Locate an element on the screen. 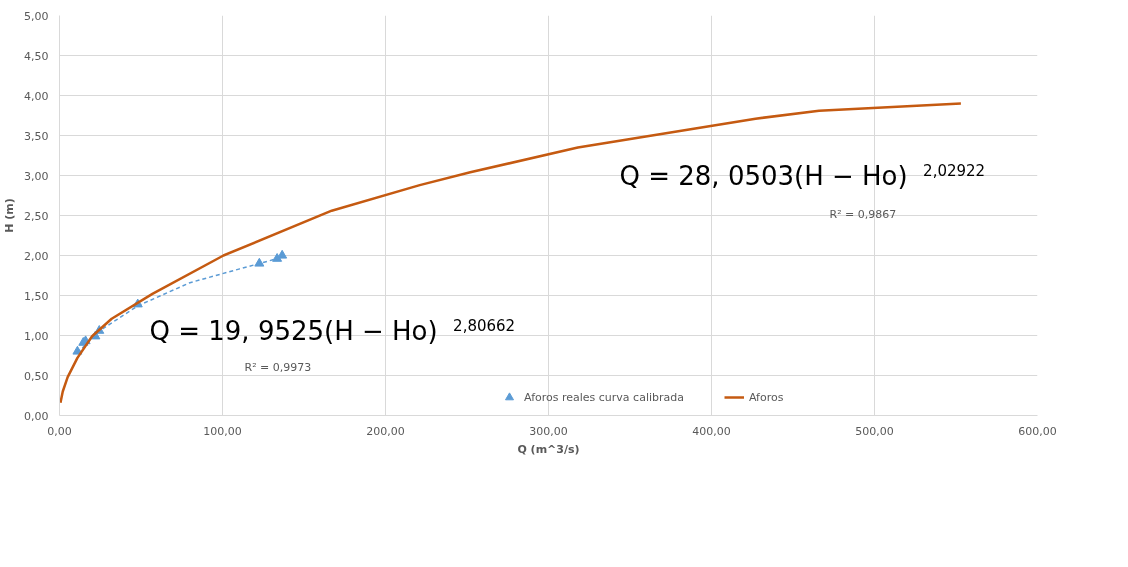  y-tick-label: 3,00 is located at coordinates (36, 176).